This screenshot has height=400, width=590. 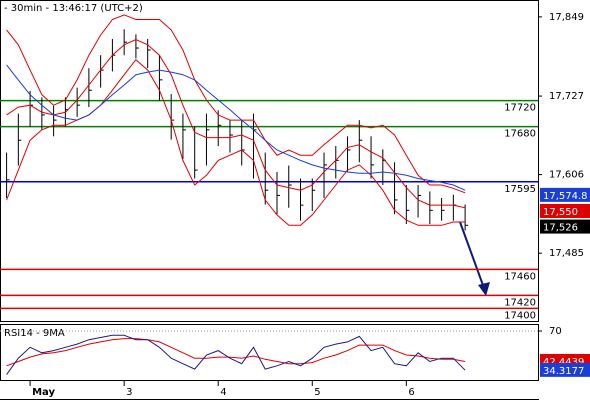 What do you see at coordinates (520, 315) in the screenshot?
I see `level-label: 17400` at bounding box center [520, 315].